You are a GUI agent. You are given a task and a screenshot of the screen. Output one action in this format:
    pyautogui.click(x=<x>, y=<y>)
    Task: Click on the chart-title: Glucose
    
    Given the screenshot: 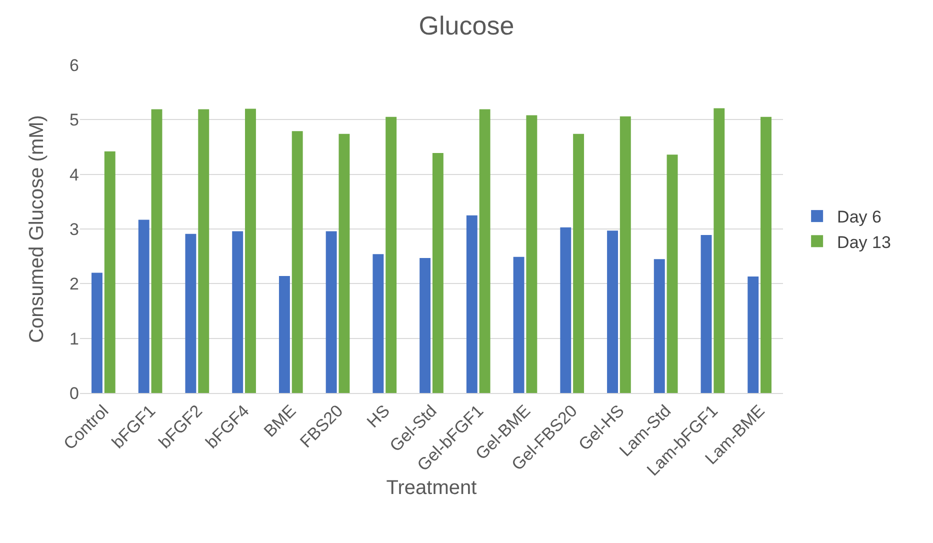 What is the action you would take?
    pyautogui.click(x=466, y=25)
    